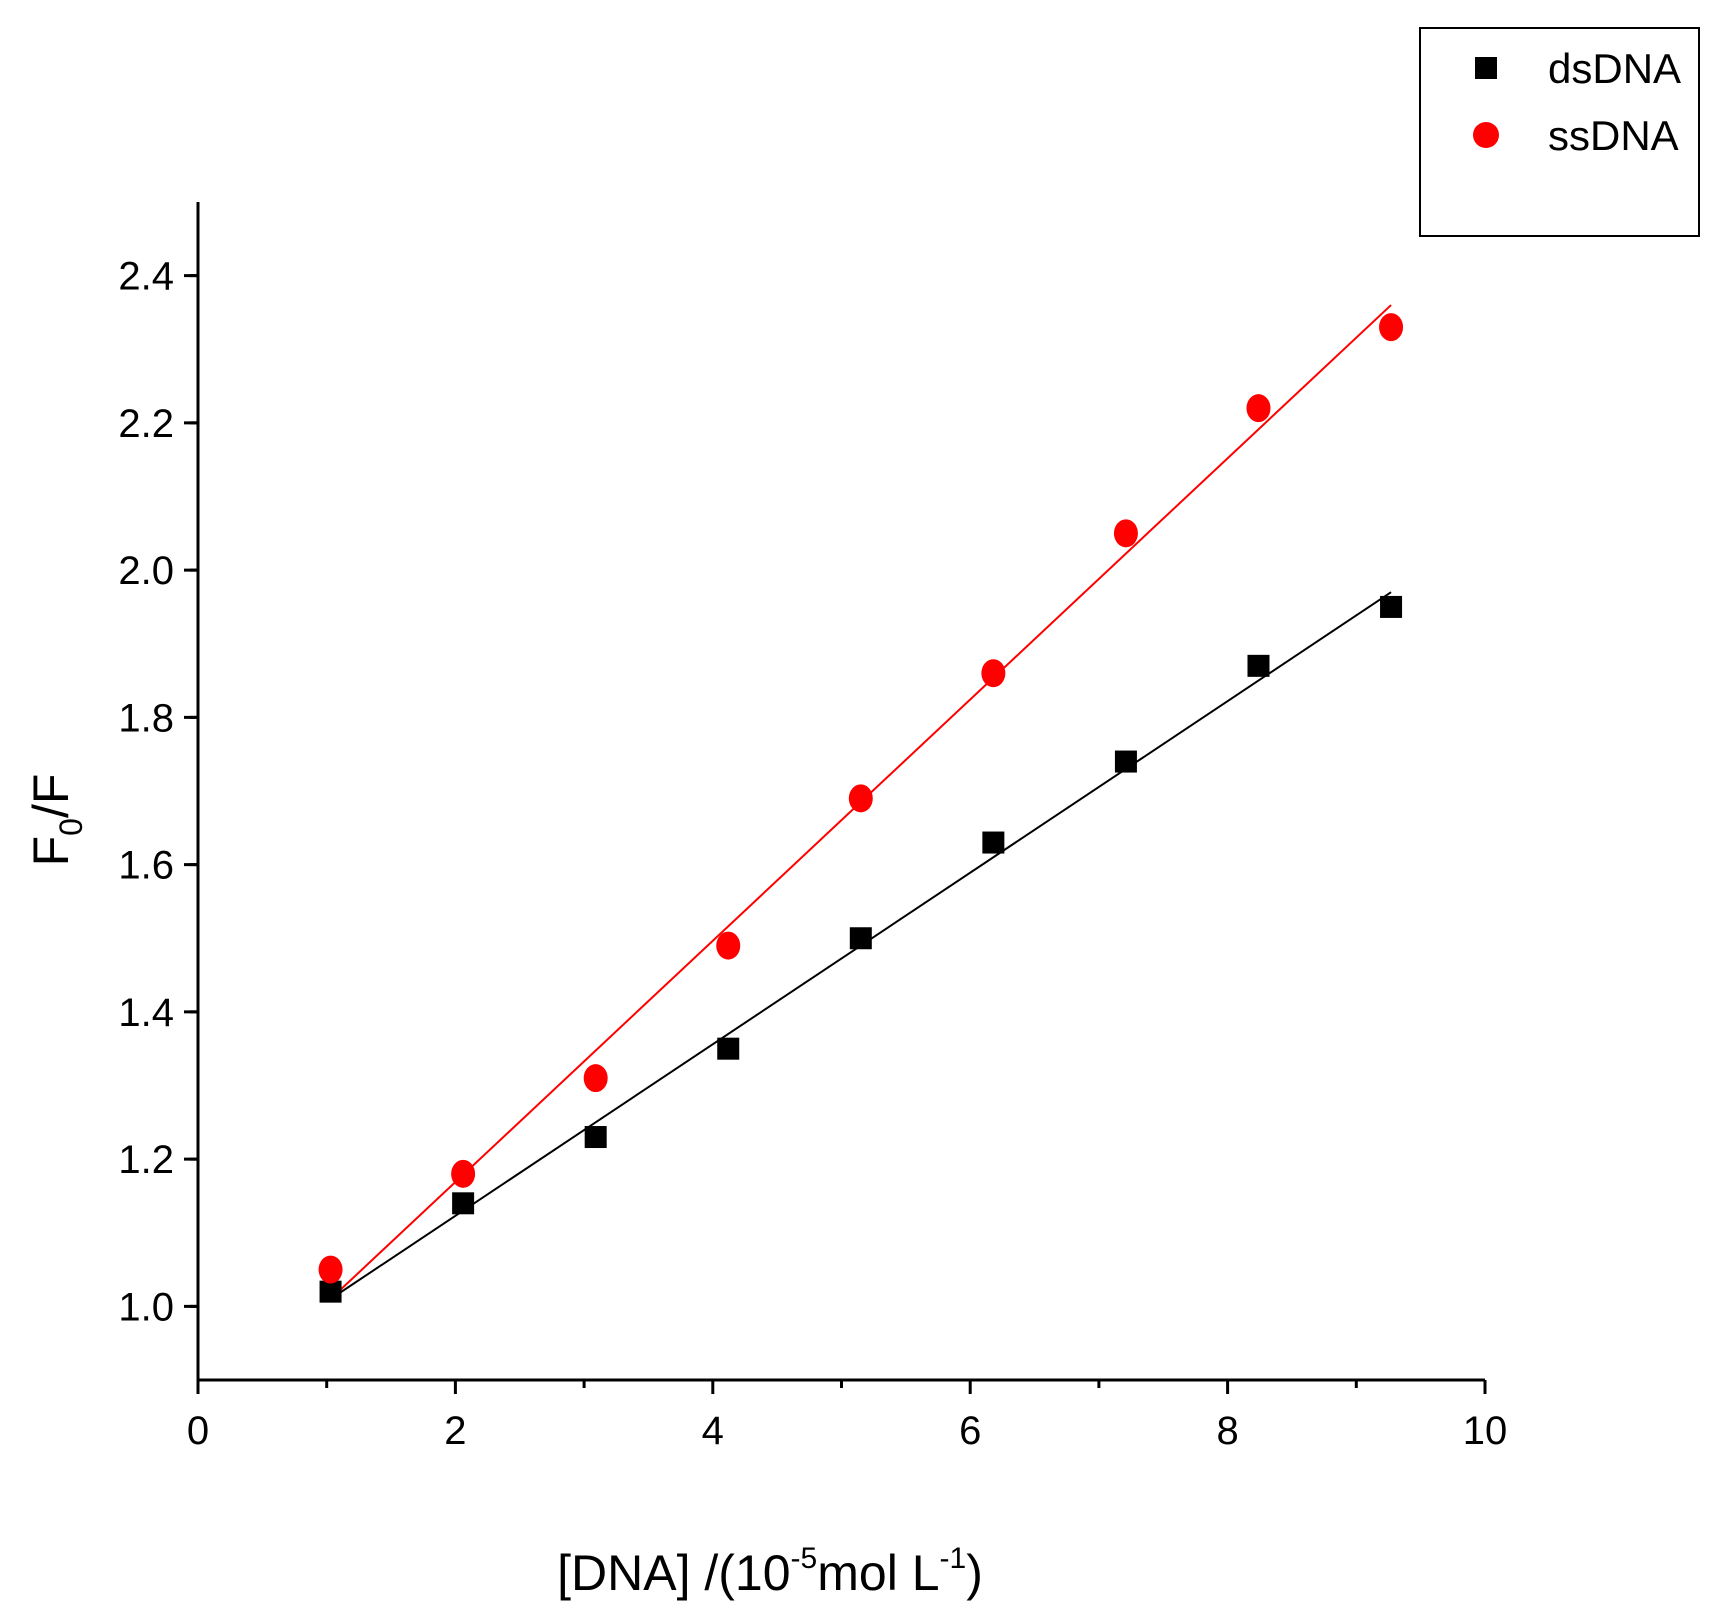 This screenshot has height=1618, width=1711. I want to click on y-tick-label: 2.0, so click(146, 571).